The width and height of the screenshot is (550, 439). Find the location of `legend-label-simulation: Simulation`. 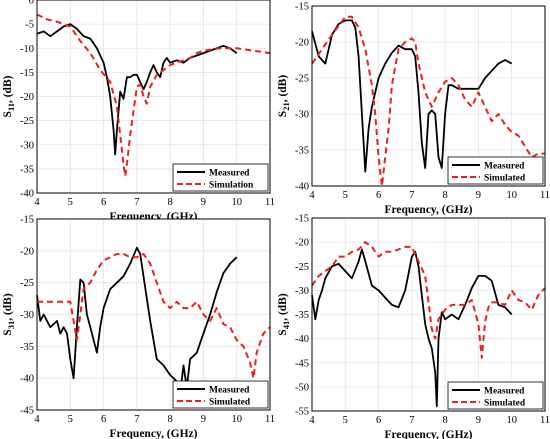

legend-label-simulation: Simulation is located at coordinates (231, 186).